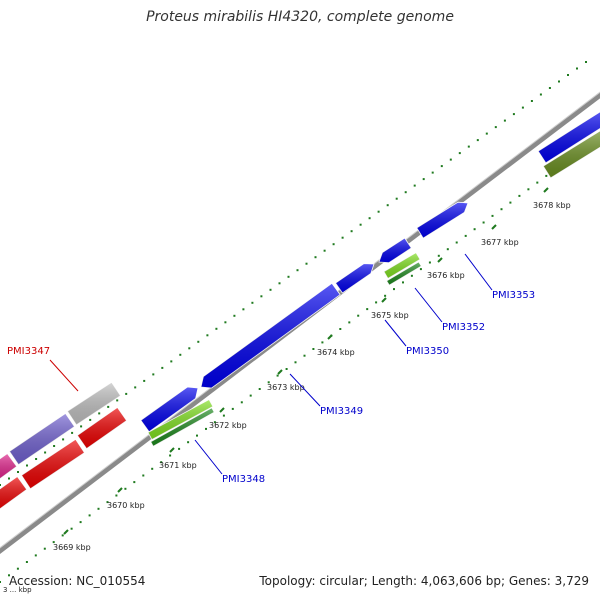  What do you see at coordinates (390, 315) in the screenshot?
I see `tick-label: 3675 kbp` at bounding box center [390, 315].